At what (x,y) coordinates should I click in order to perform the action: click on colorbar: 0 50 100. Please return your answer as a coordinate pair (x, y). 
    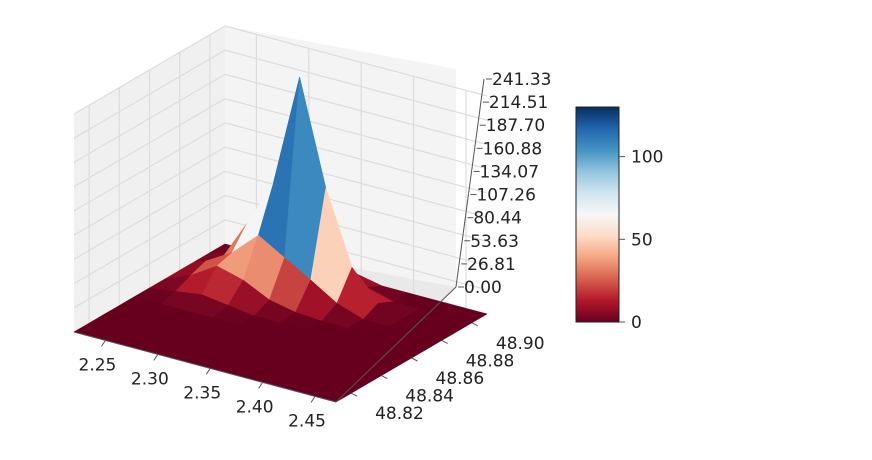
    Looking at the image, I should click on (619, 219).